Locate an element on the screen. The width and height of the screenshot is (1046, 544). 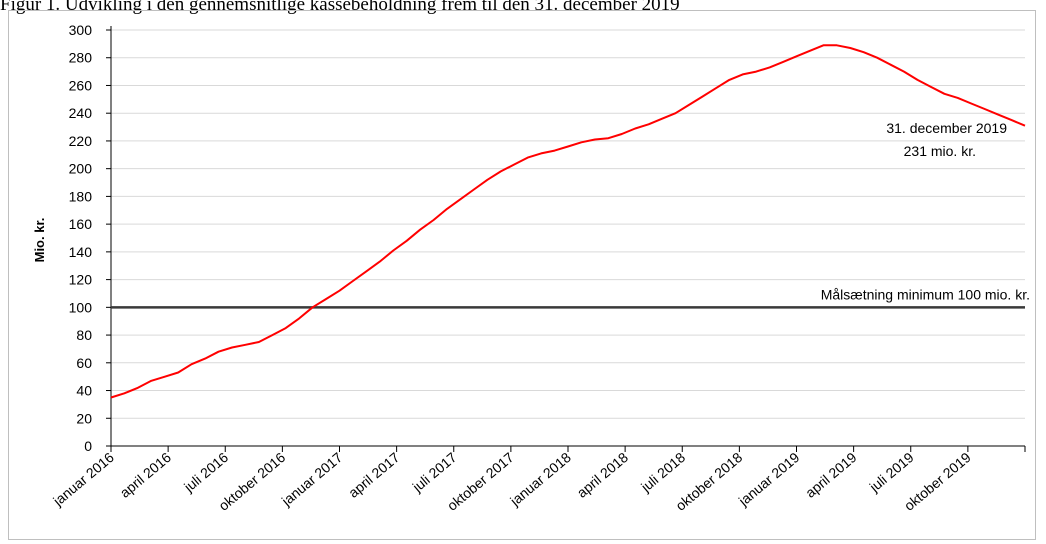
y-tick-label: 280 is located at coordinates (81, 58).